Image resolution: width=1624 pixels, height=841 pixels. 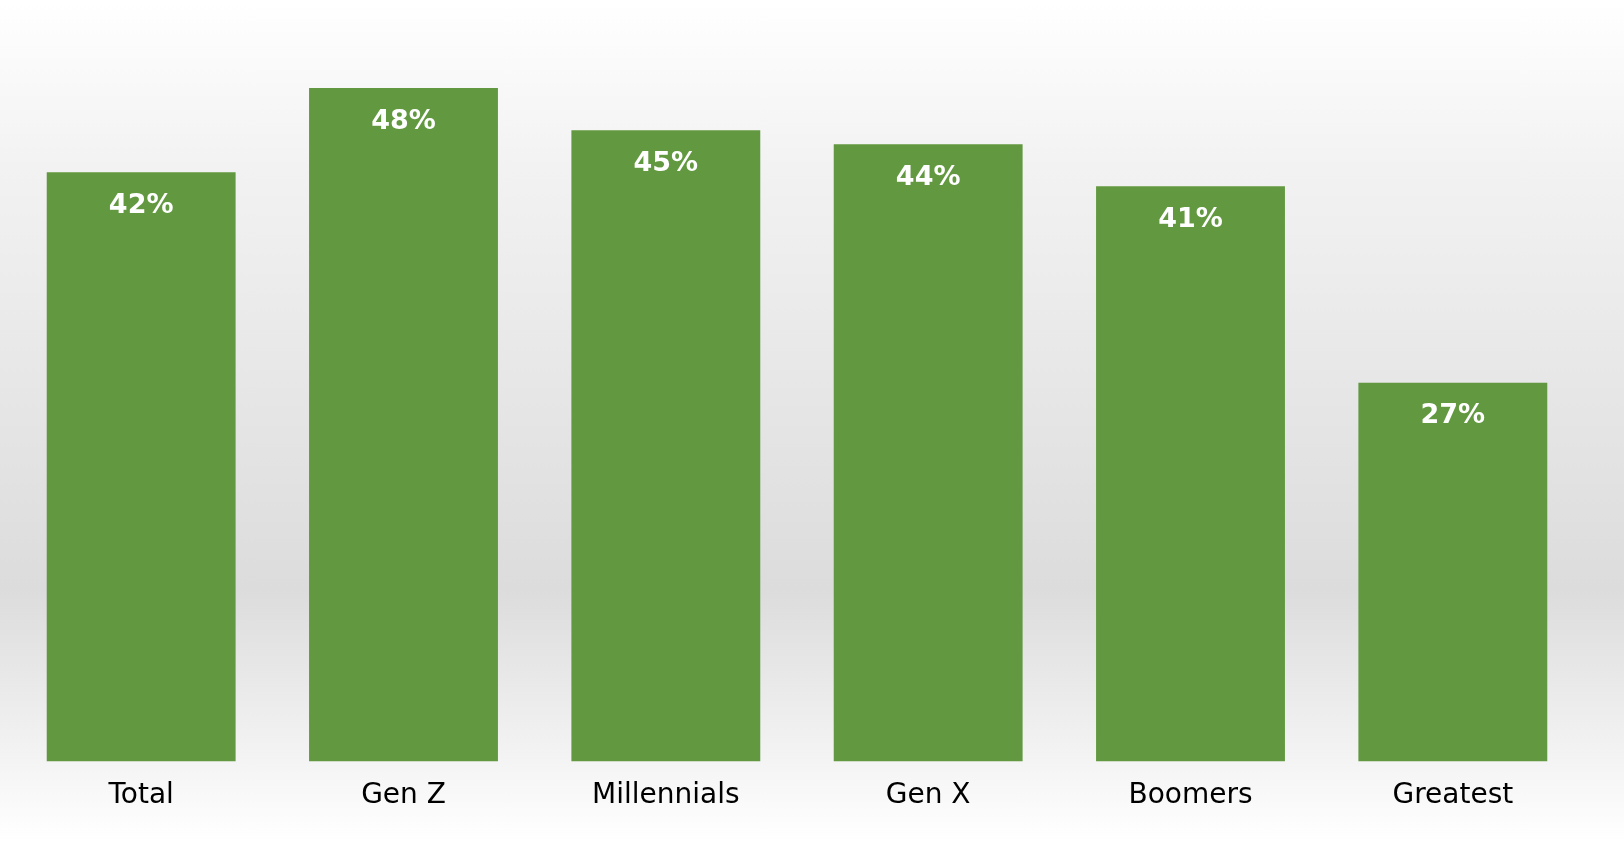 What do you see at coordinates (140, 794) in the screenshot?
I see `x-tick-label: Total` at bounding box center [140, 794].